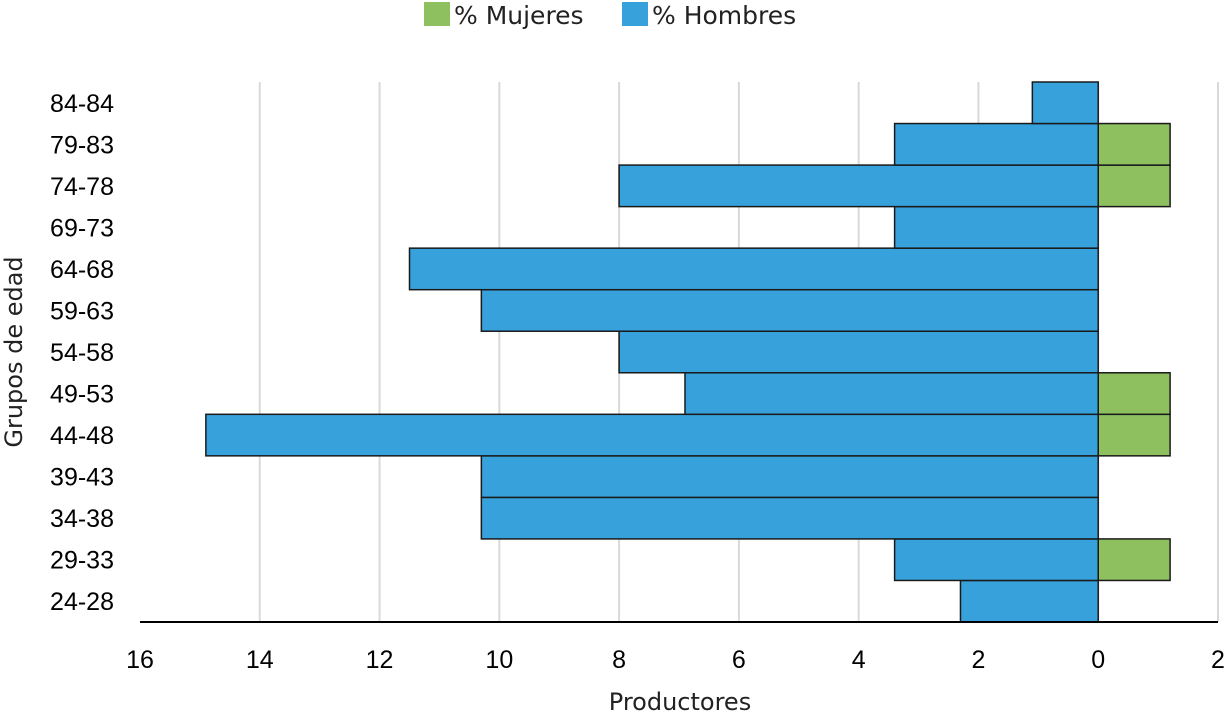 This screenshot has width=1228, height=715. I want to click on x-tick-label-3: 10, so click(499, 660).